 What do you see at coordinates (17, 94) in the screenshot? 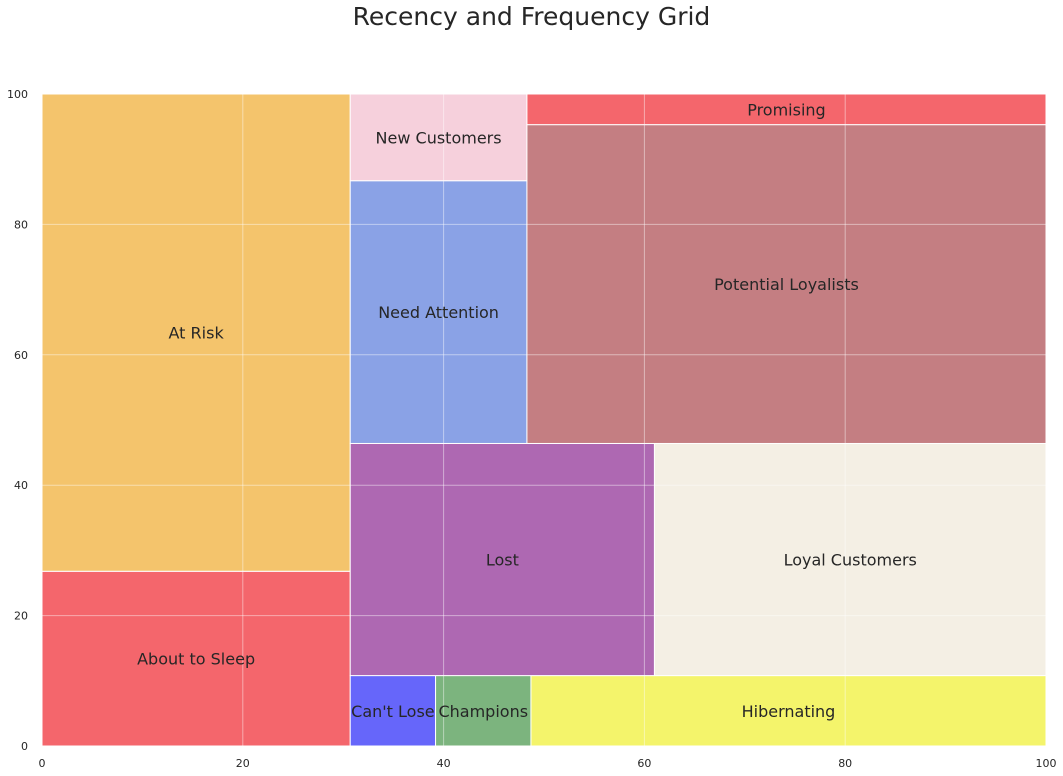
I see `y-tick-label: 100` at bounding box center [17, 94].